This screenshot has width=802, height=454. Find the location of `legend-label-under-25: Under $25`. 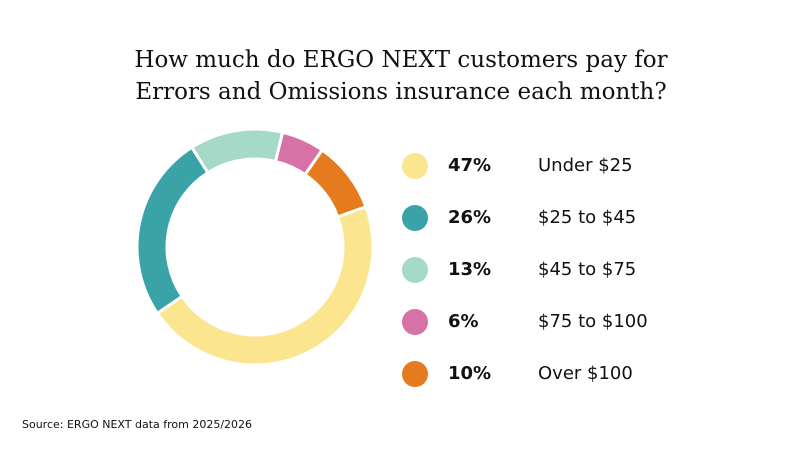

legend-label-under-25: Under $25 is located at coordinates (585, 165).